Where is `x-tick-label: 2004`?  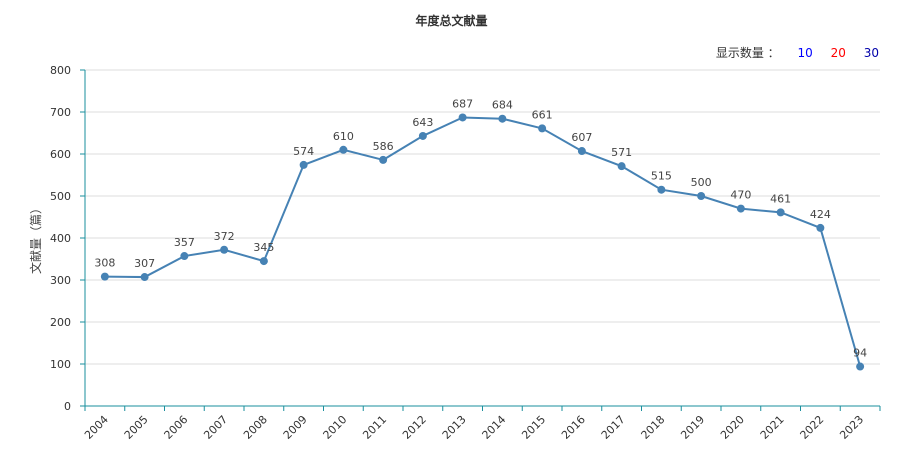
x-tick-label: 2004 is located at coordinates (96, 427).